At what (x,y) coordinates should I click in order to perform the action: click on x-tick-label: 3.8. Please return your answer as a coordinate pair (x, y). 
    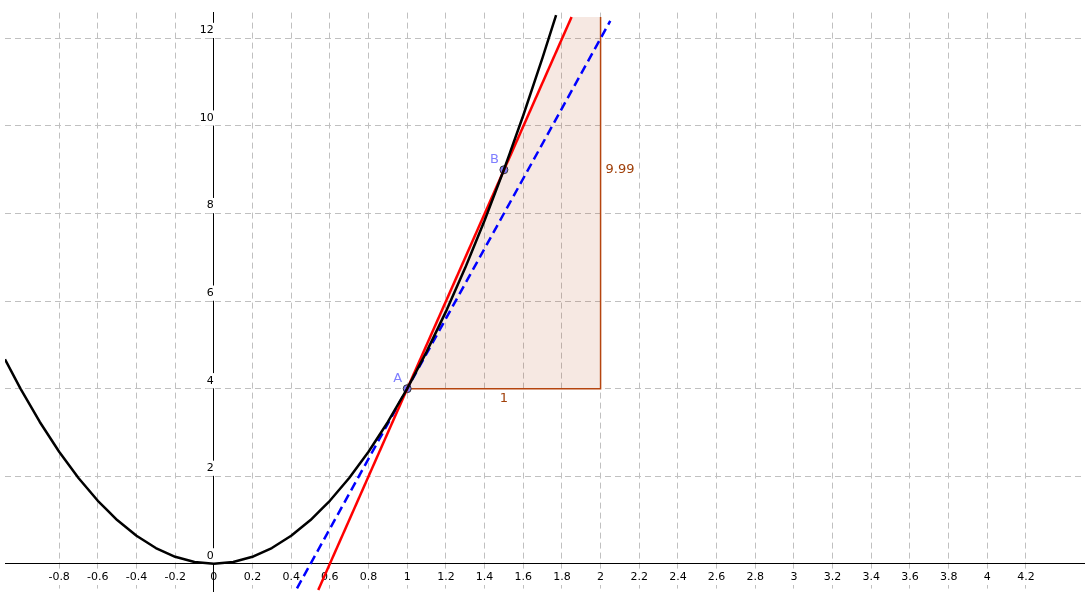
    Looking at the image, I should click on (948, 577).